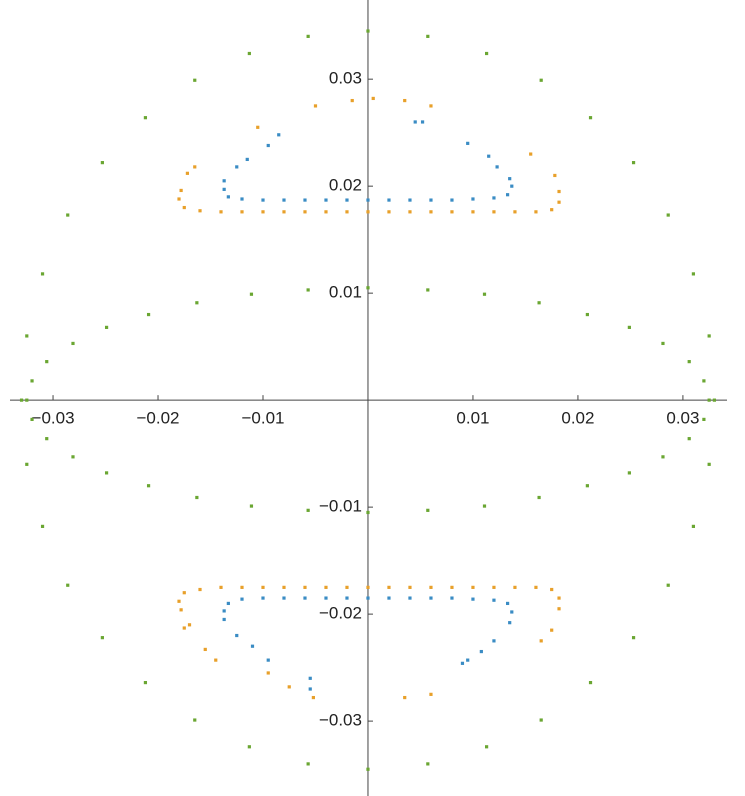 The width and height of the screenshot is (745, 796). Describe the element at coordinates (577, 418) in the screenshot. I see `x-tick-label: 0.02` at that location.